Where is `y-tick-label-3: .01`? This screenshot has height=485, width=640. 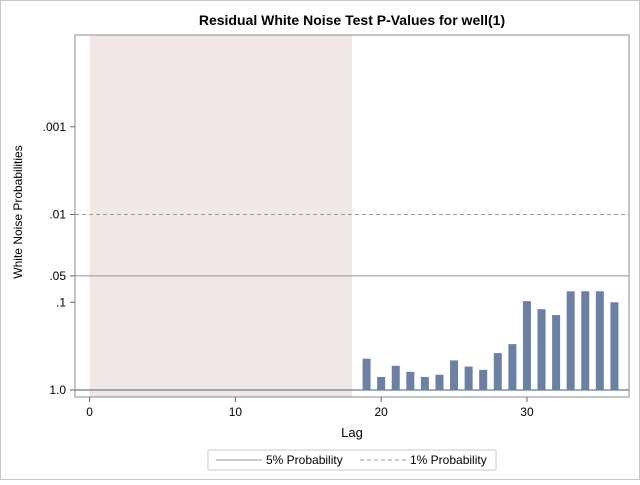 y-tick-label-3: .01 is located at coordinates (57, 215).